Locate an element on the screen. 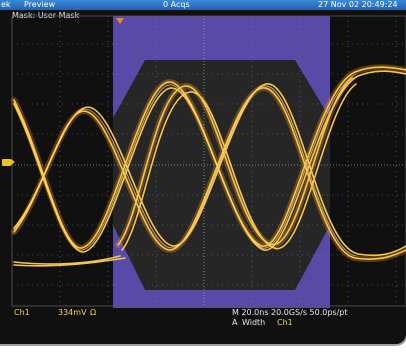 The height and width of the screenshot is (356, 406). measurement-source: Ch1 is located at coordinates (285, 322).